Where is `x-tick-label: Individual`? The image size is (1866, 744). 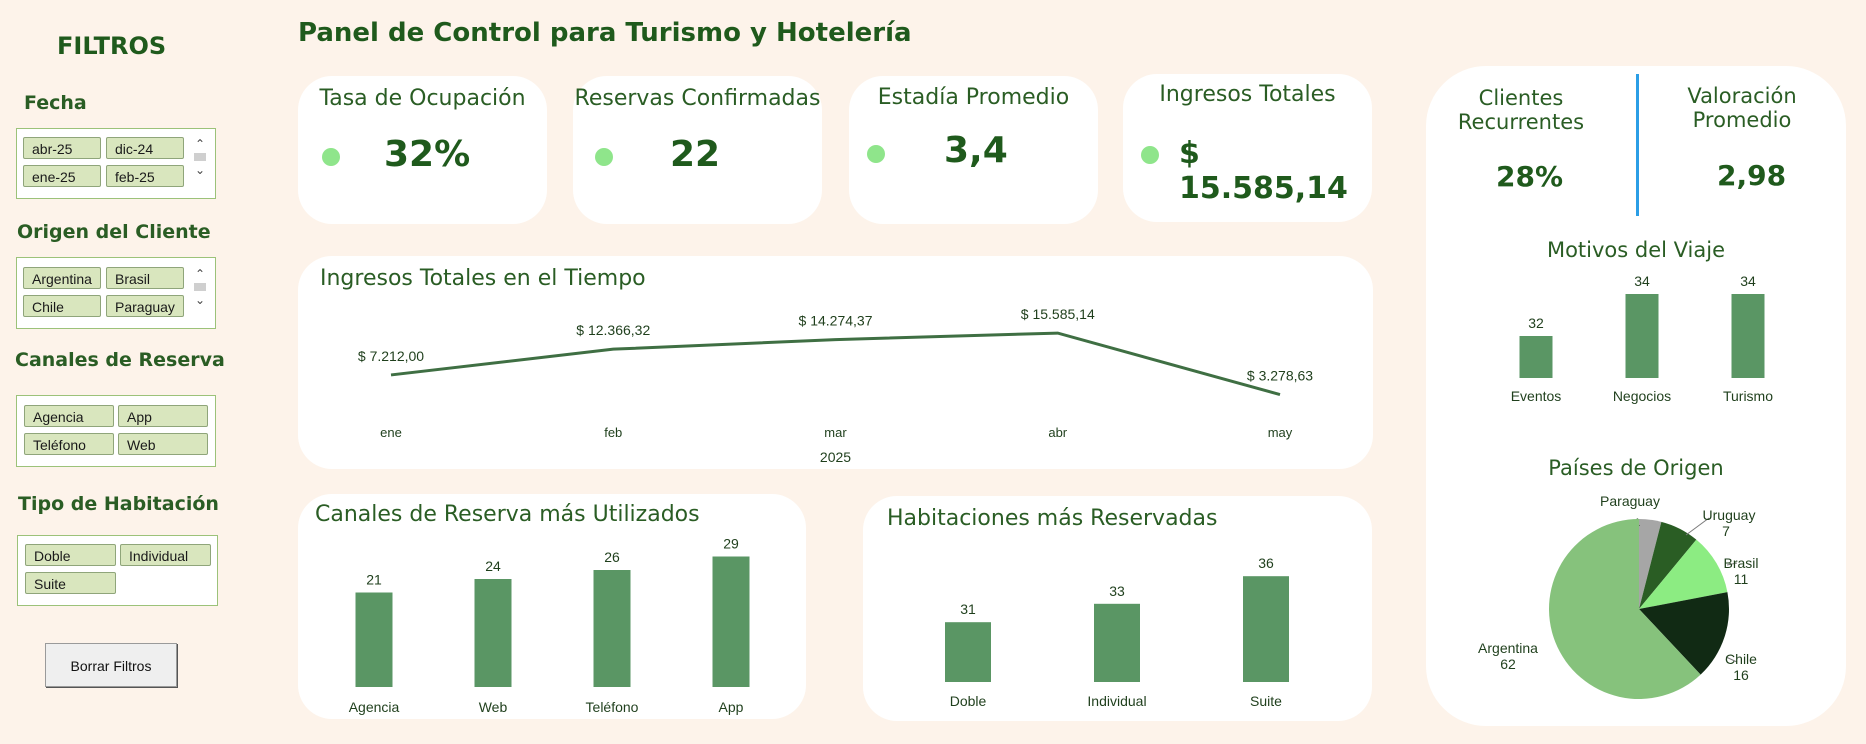
x-tick-label: Individual is located at coordinates (1116, 701).